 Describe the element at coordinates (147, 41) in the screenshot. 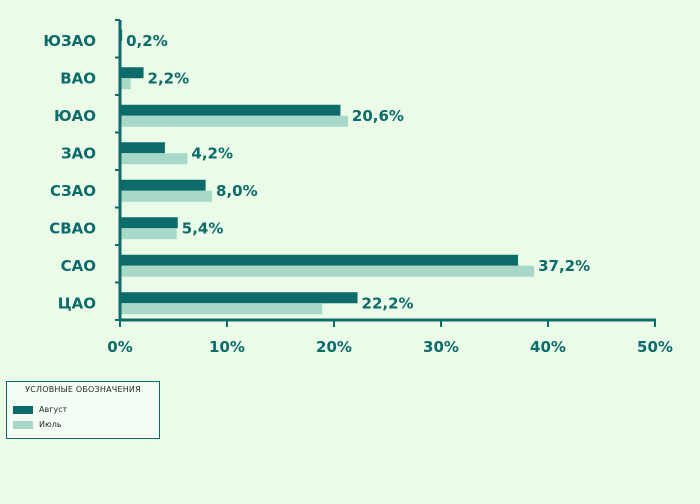

I see `value-label: 0,2%` at that location.